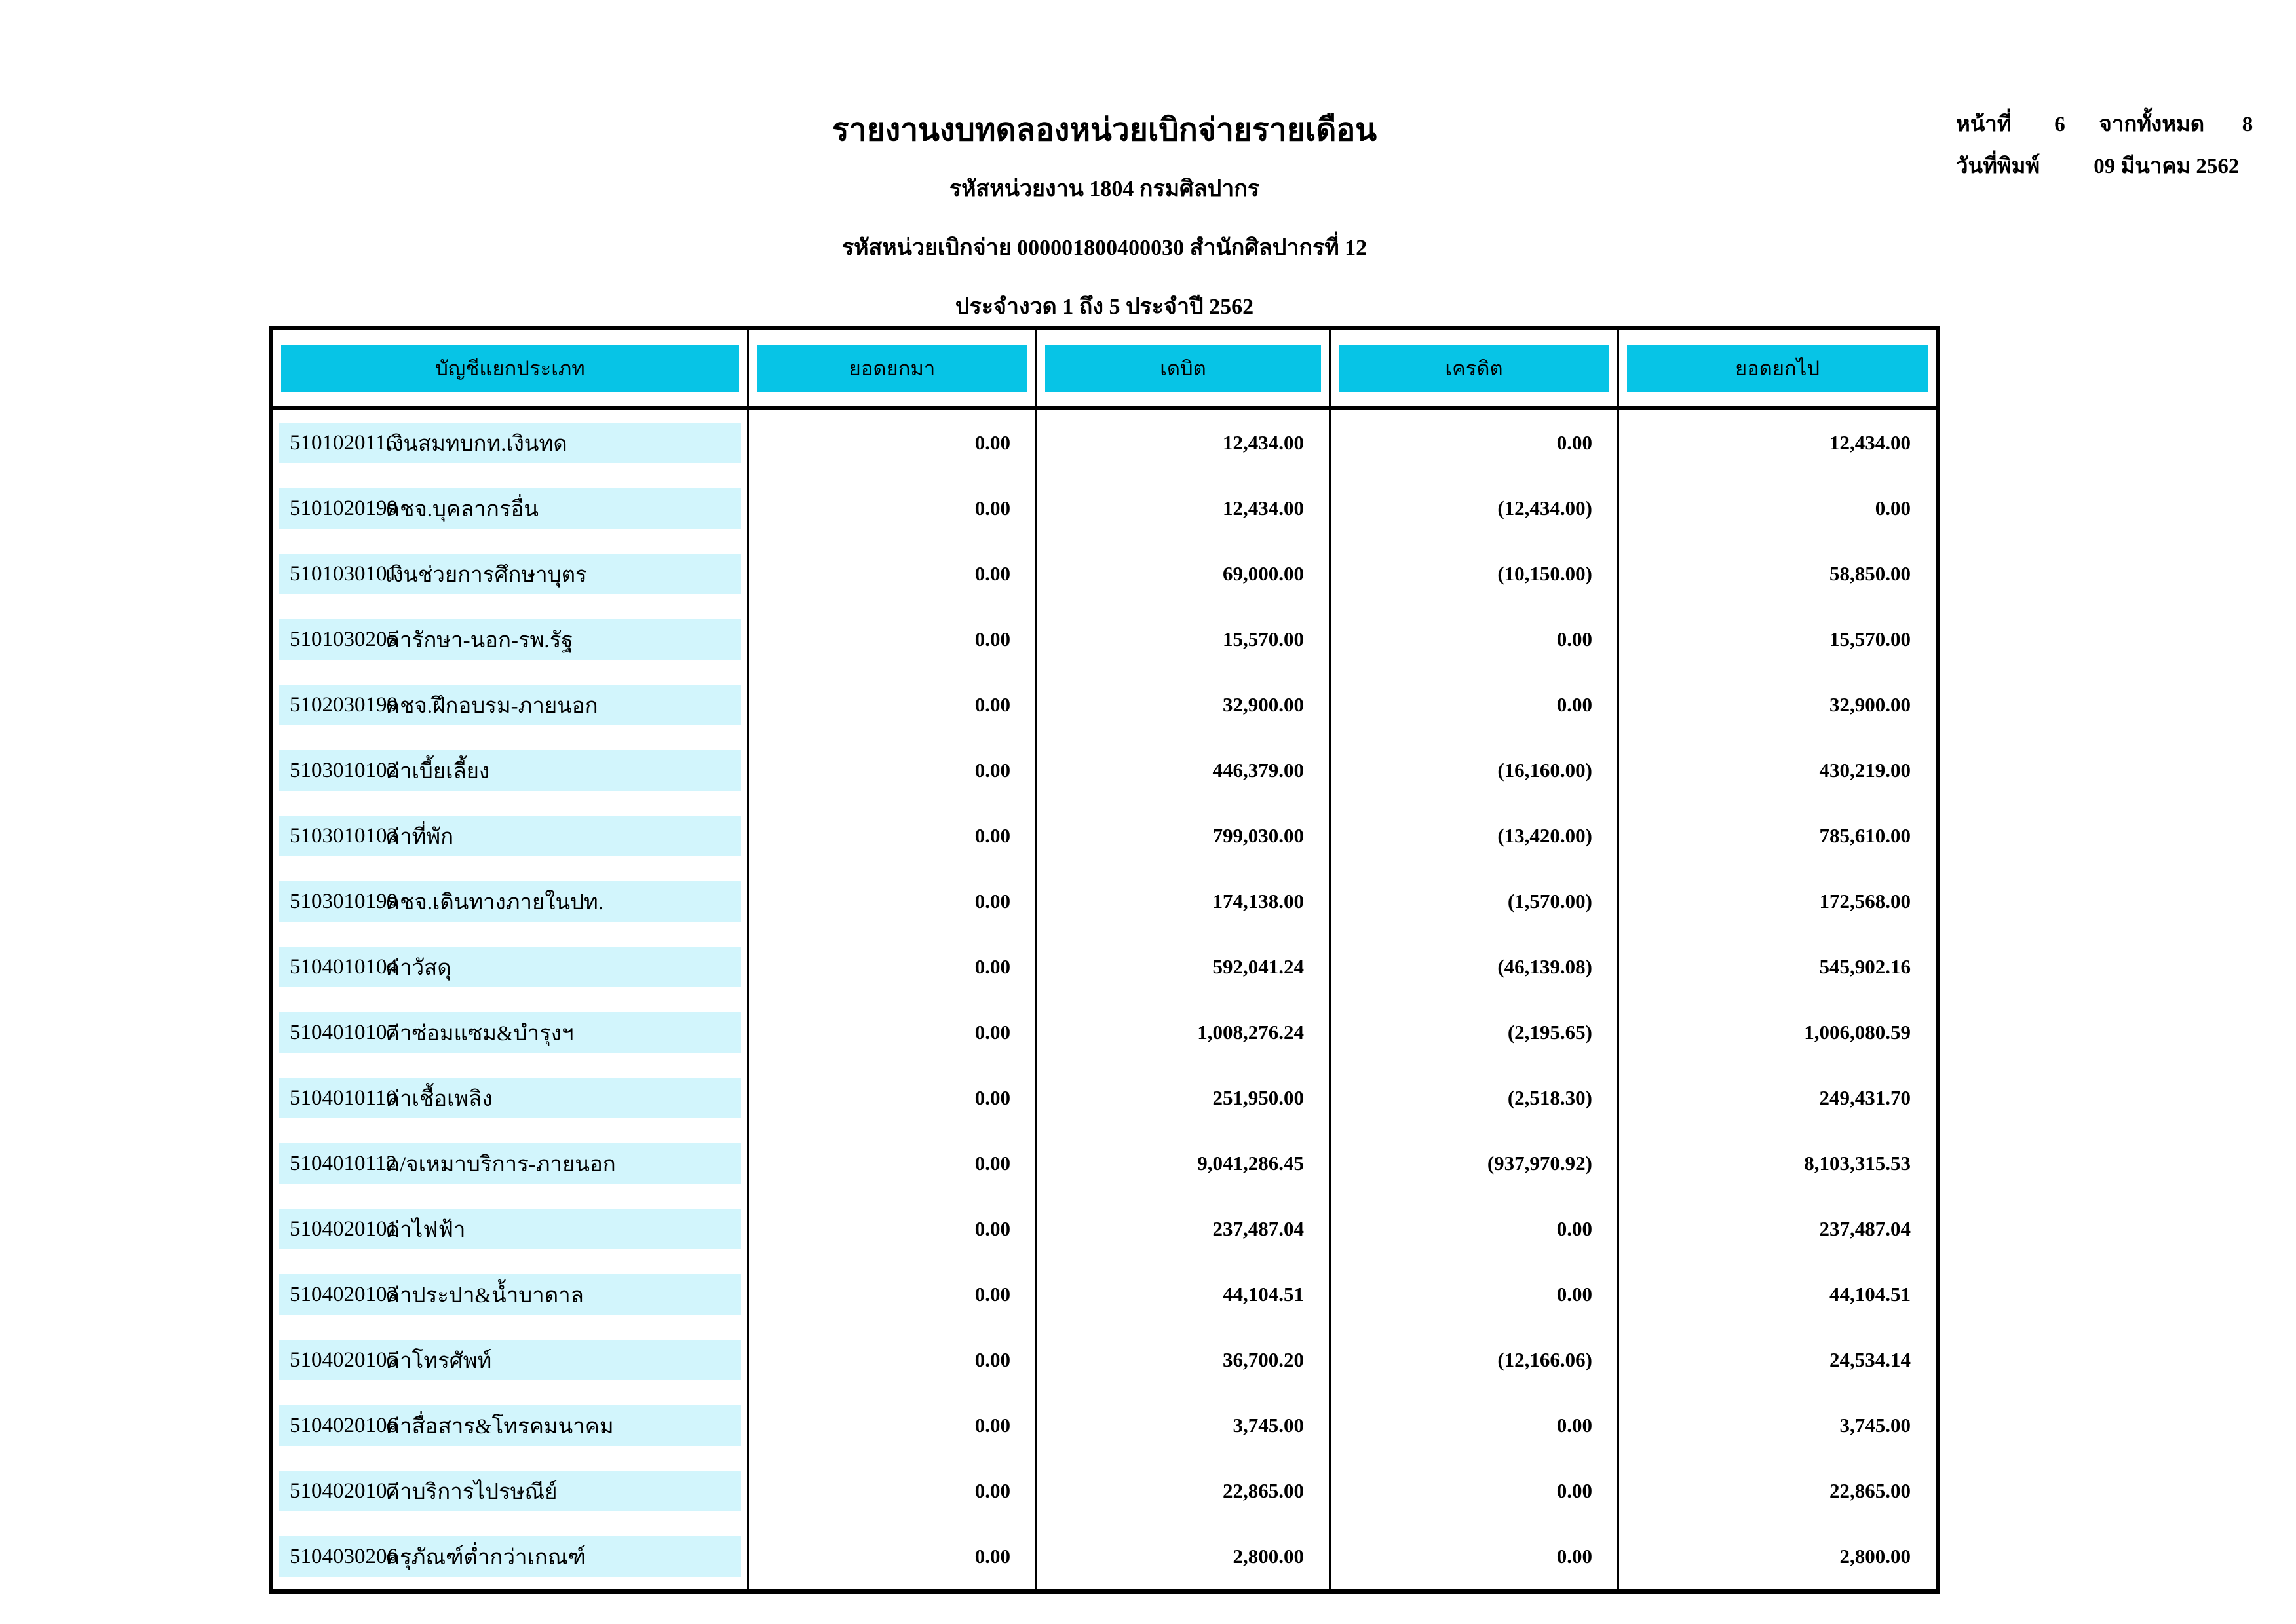 The width and height of the screenshot is (2296, 1624). I want to click on account-cell: 5104030206 ครุภัณฑ์ต่ำกว่าเกณฑ์, so click(511, 1556).